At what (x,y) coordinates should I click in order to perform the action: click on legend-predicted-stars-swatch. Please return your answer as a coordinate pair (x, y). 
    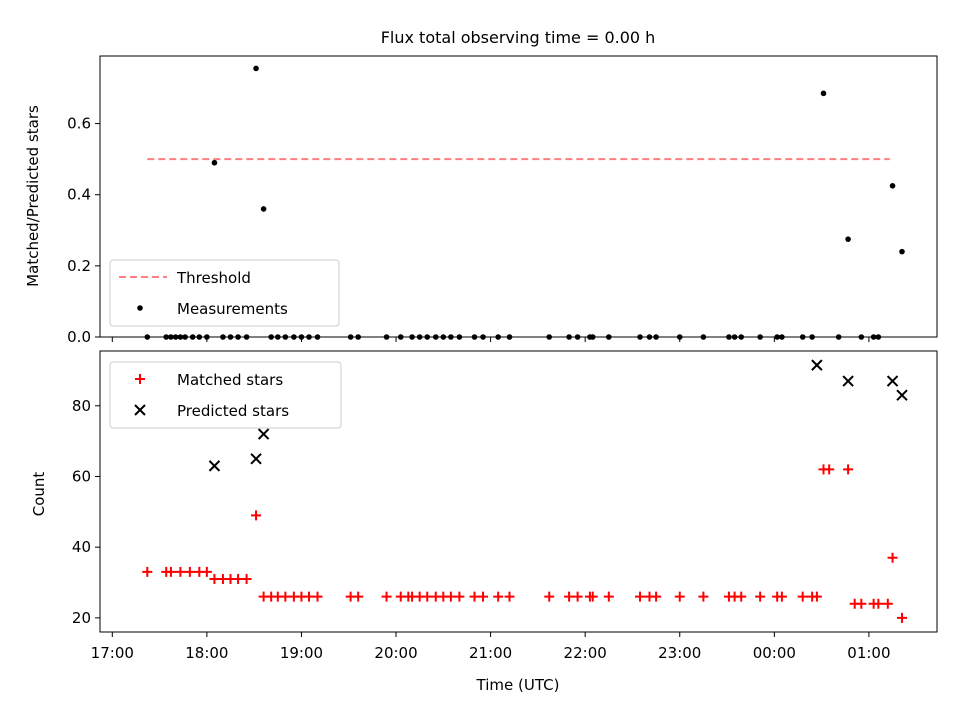
    Looking at the image, I should click on (140, 410).